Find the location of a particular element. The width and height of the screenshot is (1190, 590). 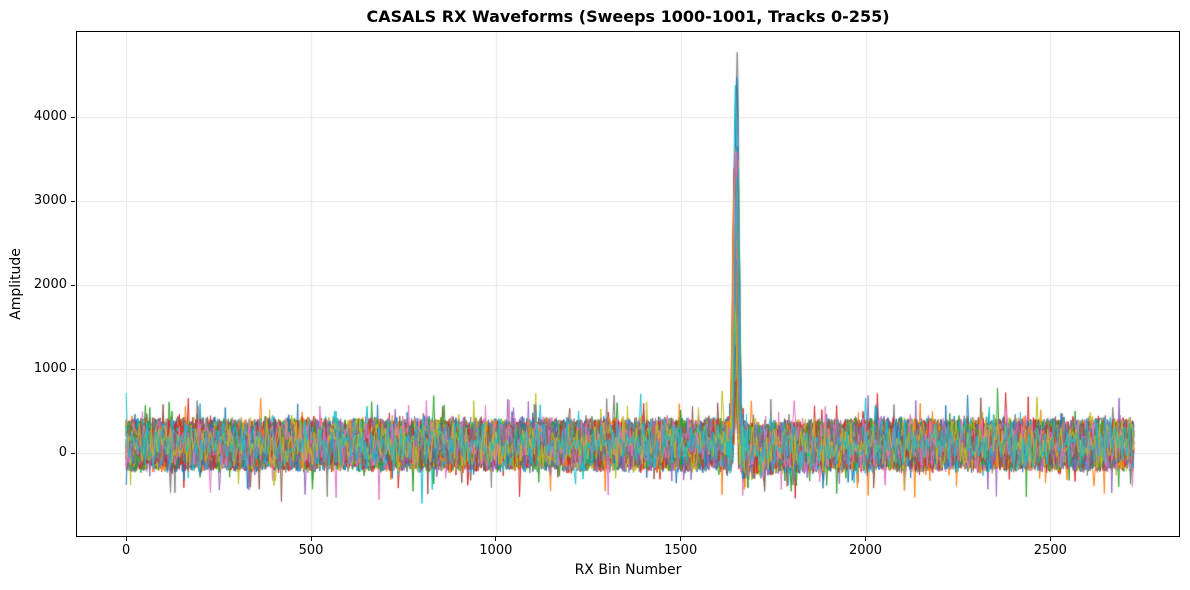

y-tick-label: 4000 is located at coordinates (50, 116).